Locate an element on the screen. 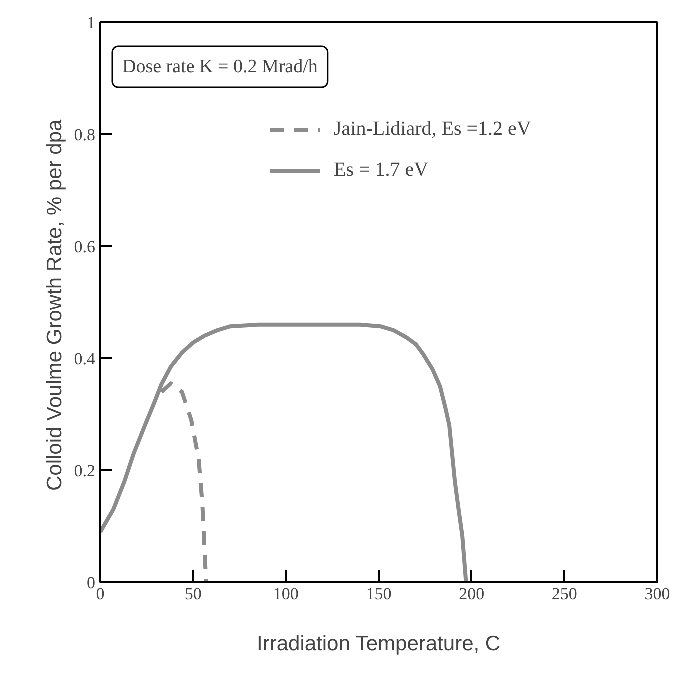  x-axis-title: Irradiation Temperature, C is located at coordinates (379, 644).